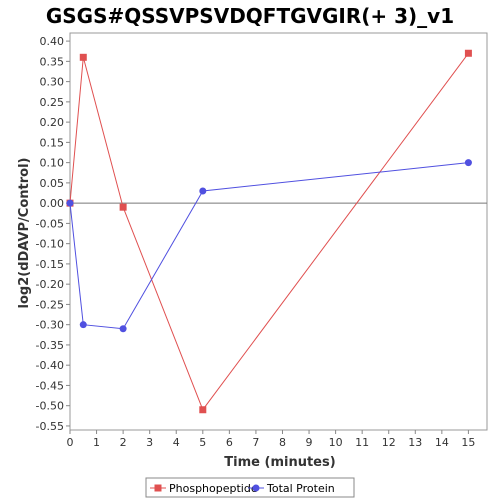 The image size is (500, 500). I want to click on y-tick-label: -0.35, so click(50, 345).